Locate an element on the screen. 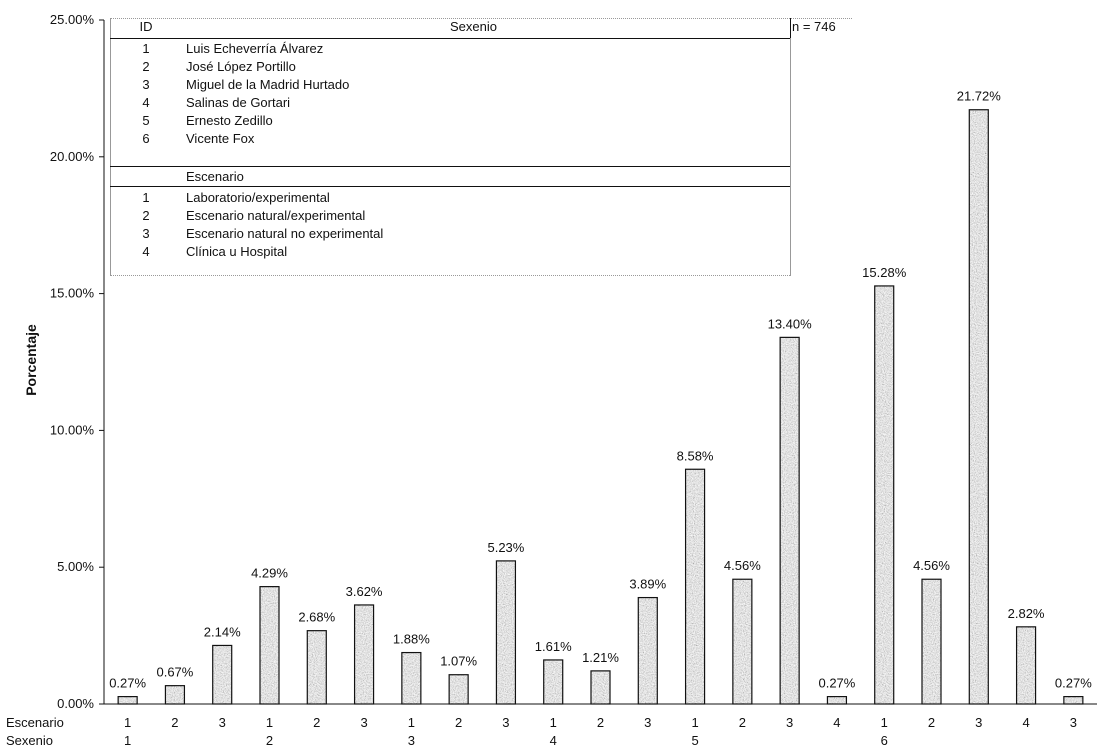 Image resolution: width=1101 pixels, height=753 pixels. data-label: 2.82% is located at coordinates (1026, 613).